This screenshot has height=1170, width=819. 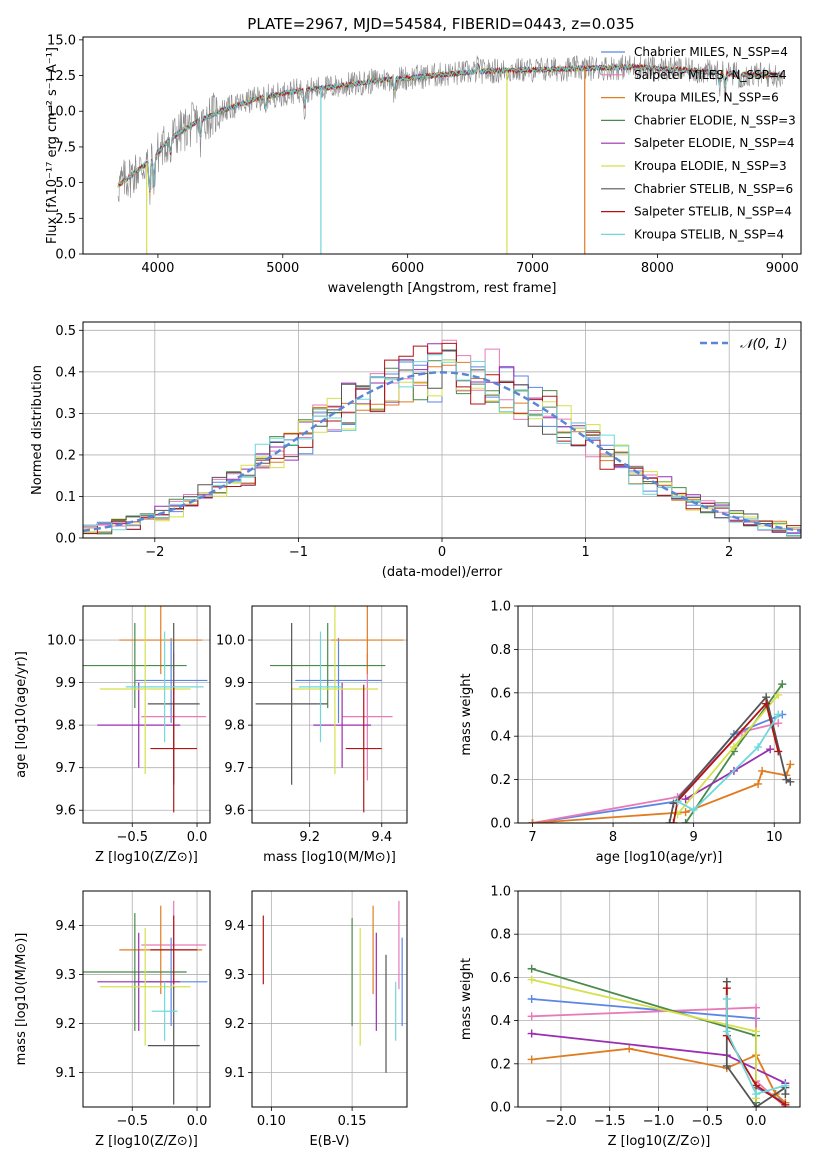 I want to click on normal-distribution-curve, so click(x=442, y=451).